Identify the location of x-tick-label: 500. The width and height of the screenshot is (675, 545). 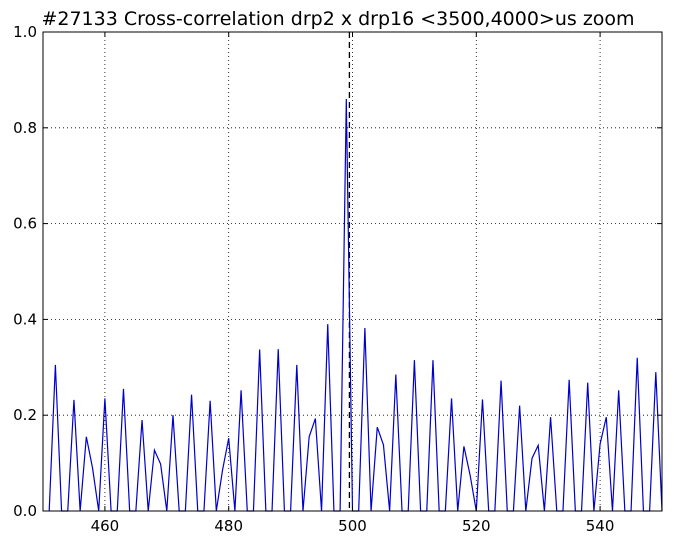
(352, 526).